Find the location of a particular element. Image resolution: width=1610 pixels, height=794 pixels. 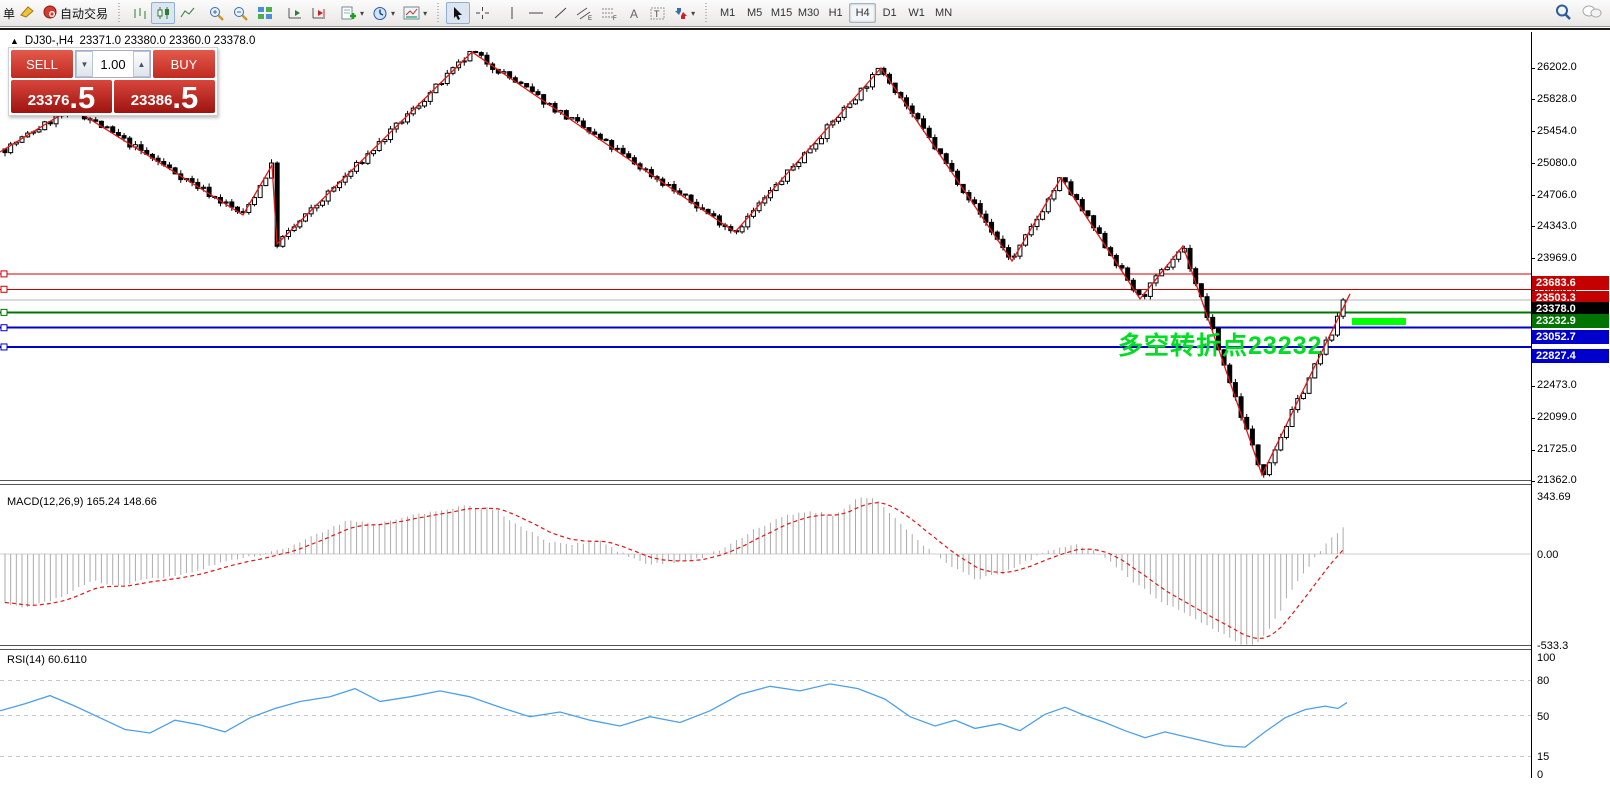

price-tag: 23683.6 is located at coordinates (1570, 282).